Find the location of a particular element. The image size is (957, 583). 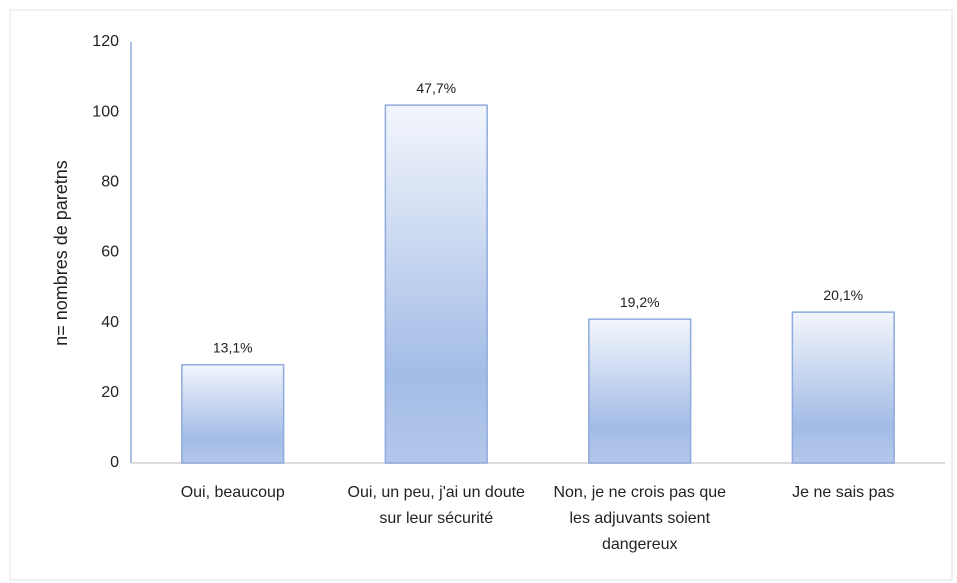

x-tick-label: Oui, beaucoup is located at coordinates (232, 492).